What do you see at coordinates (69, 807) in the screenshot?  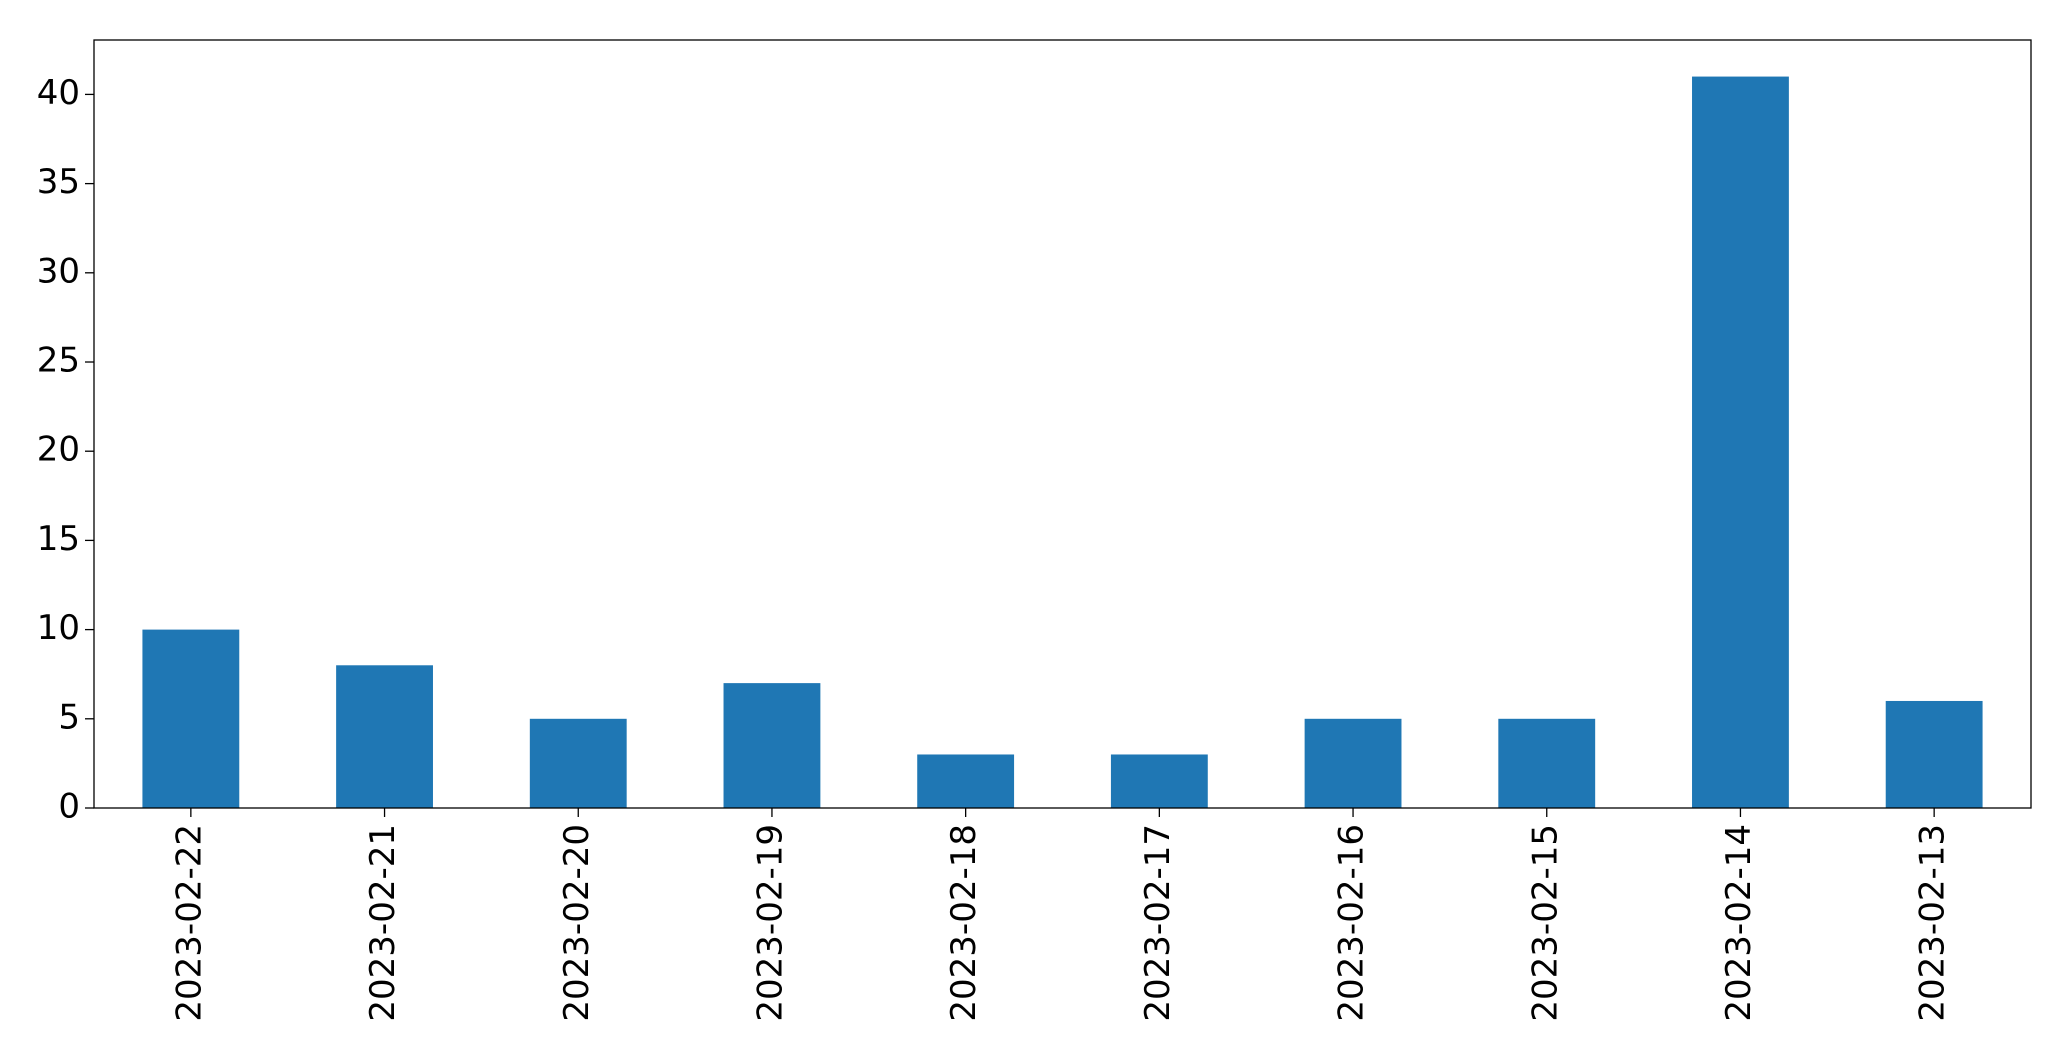 I see `y-tick-label: 0` at bounding box center [69, 807].